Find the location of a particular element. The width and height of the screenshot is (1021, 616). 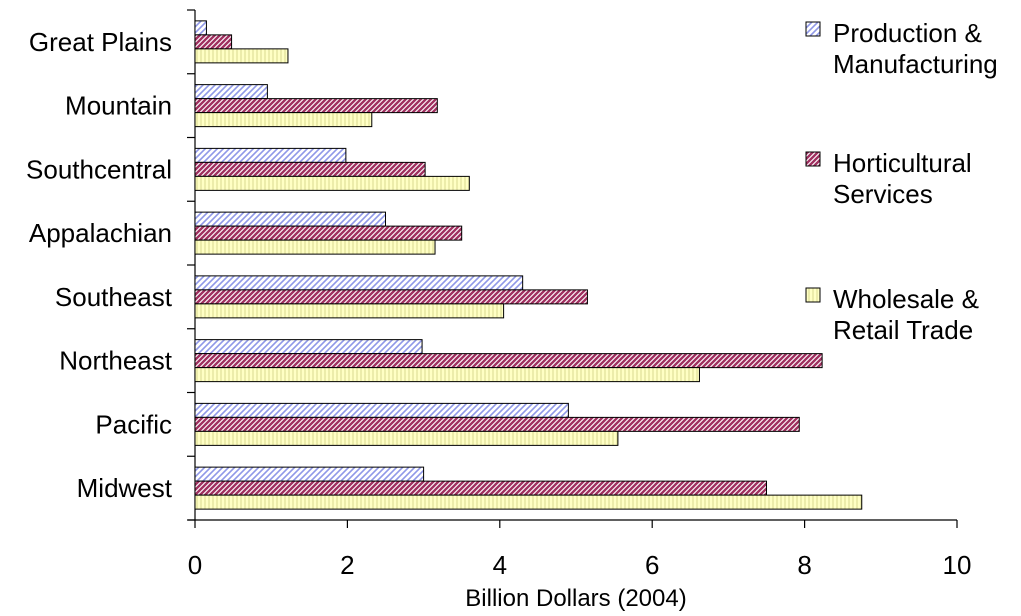

legend-label: Services is located at coordinates (883, 194).